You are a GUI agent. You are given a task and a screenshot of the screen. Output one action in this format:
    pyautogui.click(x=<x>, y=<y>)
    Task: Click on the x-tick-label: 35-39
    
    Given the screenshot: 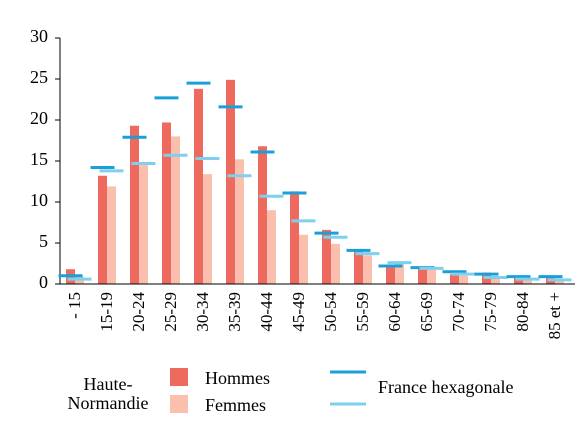 What is the action you would take?
    pyautogui.click(x=234, y=312)
    